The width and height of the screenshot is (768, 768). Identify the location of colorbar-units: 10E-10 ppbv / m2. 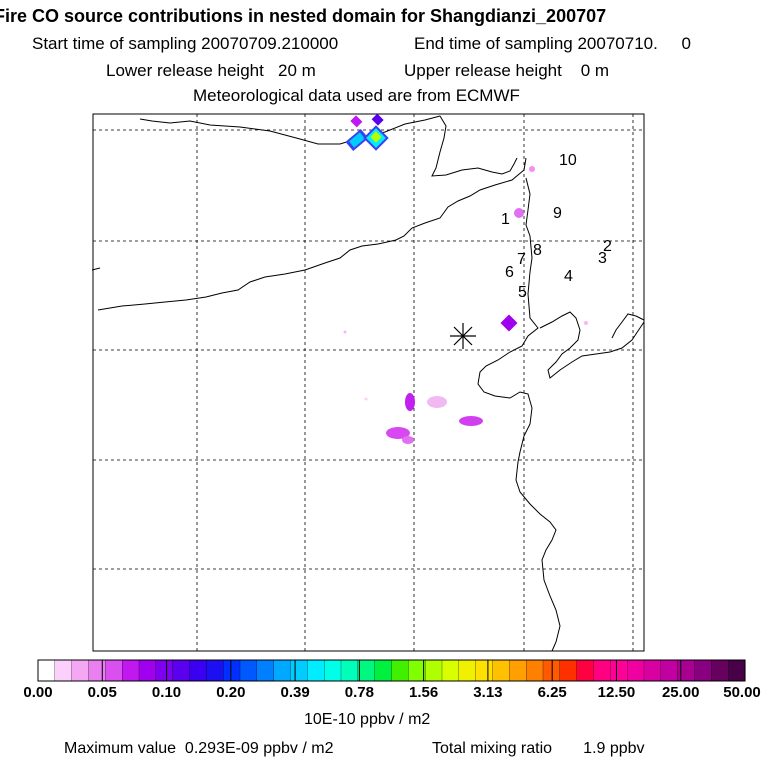
(367, 719).